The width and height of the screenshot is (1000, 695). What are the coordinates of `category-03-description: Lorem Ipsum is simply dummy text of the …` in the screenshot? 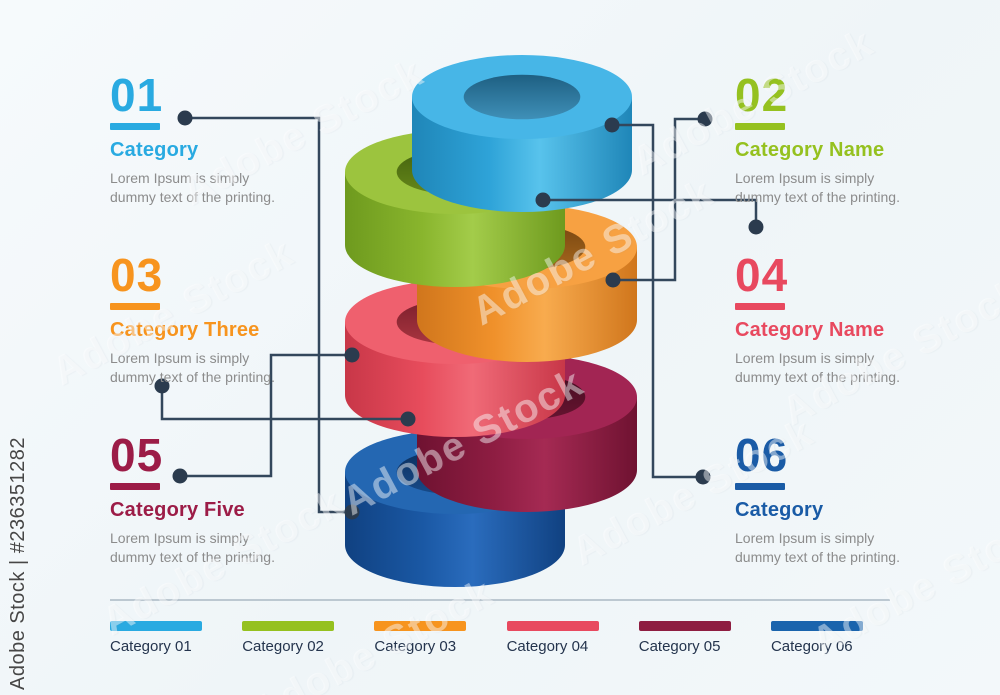 It's located at (192, 367).